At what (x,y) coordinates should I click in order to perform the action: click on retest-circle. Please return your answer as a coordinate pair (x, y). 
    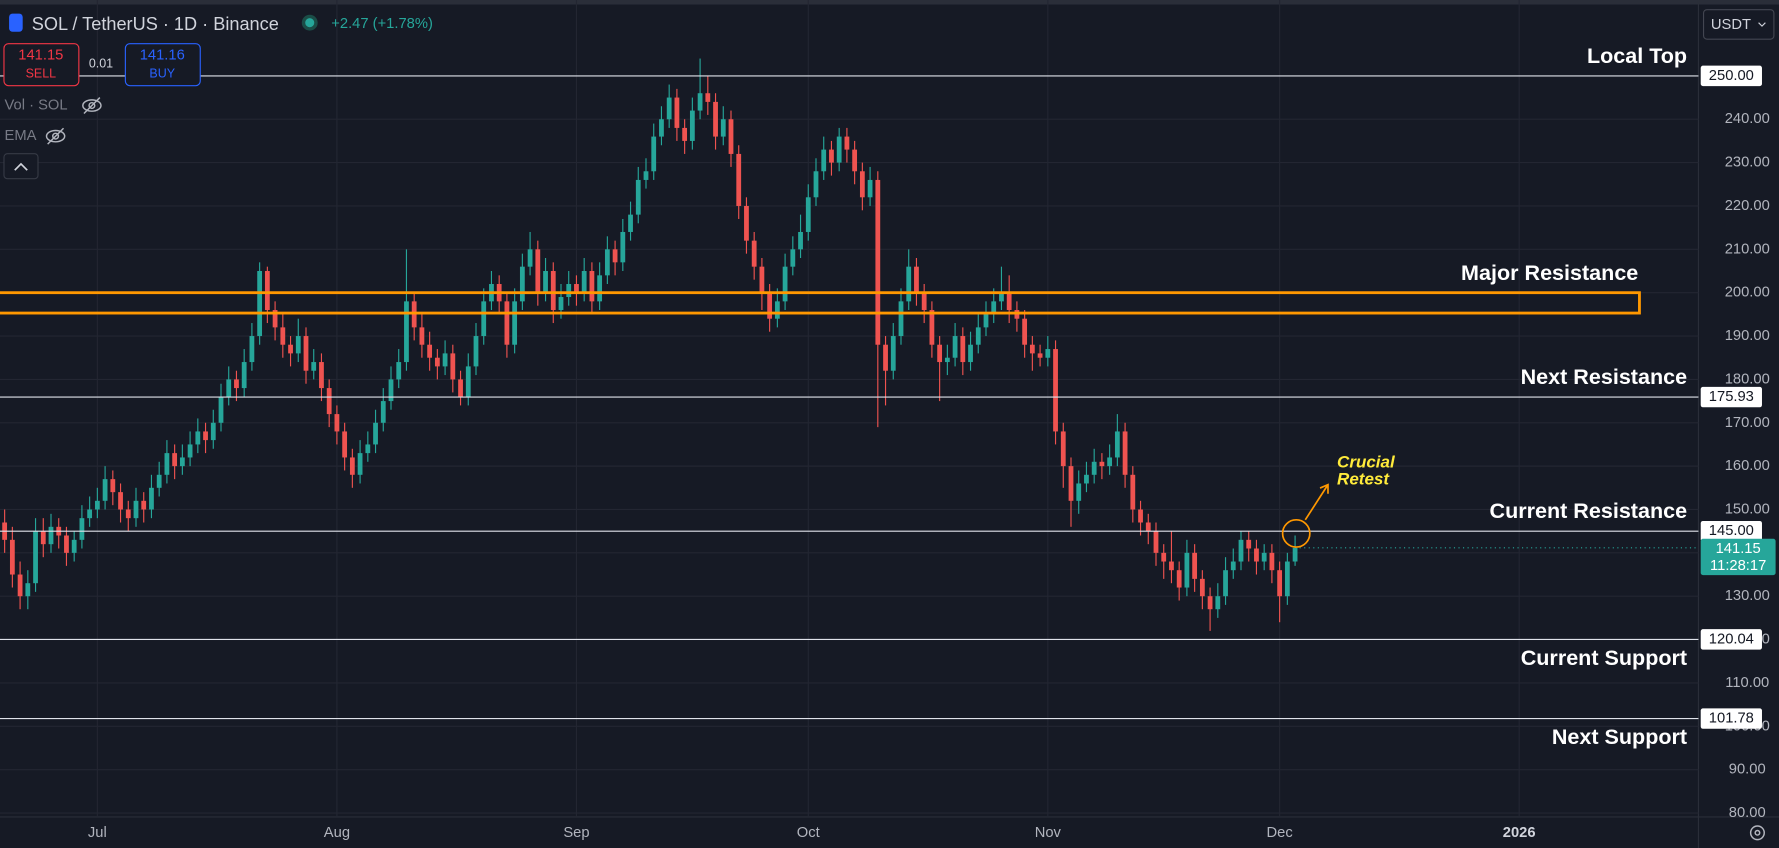
    Looking at the image, I should click on (1296, 533).